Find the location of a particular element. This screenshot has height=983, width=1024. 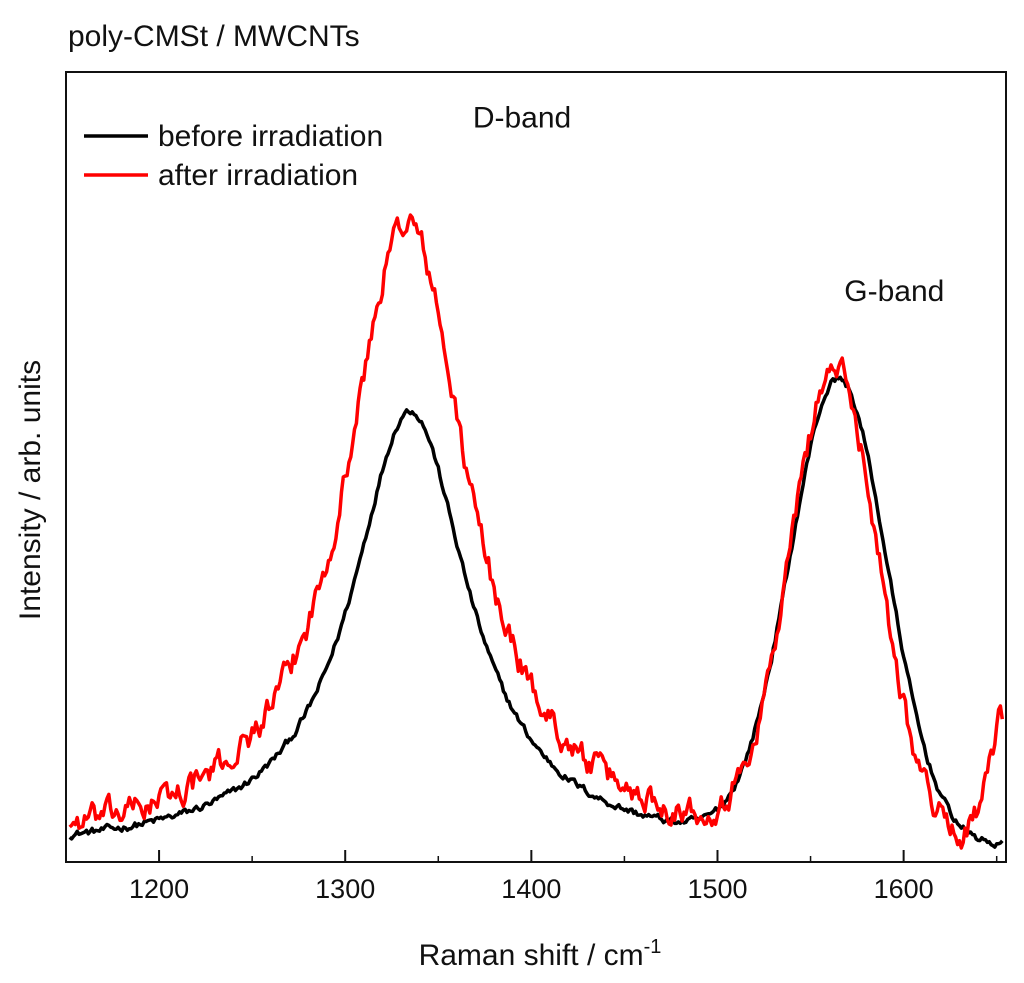

d-band-annotation: D-band is located at coordinates (522, 117).